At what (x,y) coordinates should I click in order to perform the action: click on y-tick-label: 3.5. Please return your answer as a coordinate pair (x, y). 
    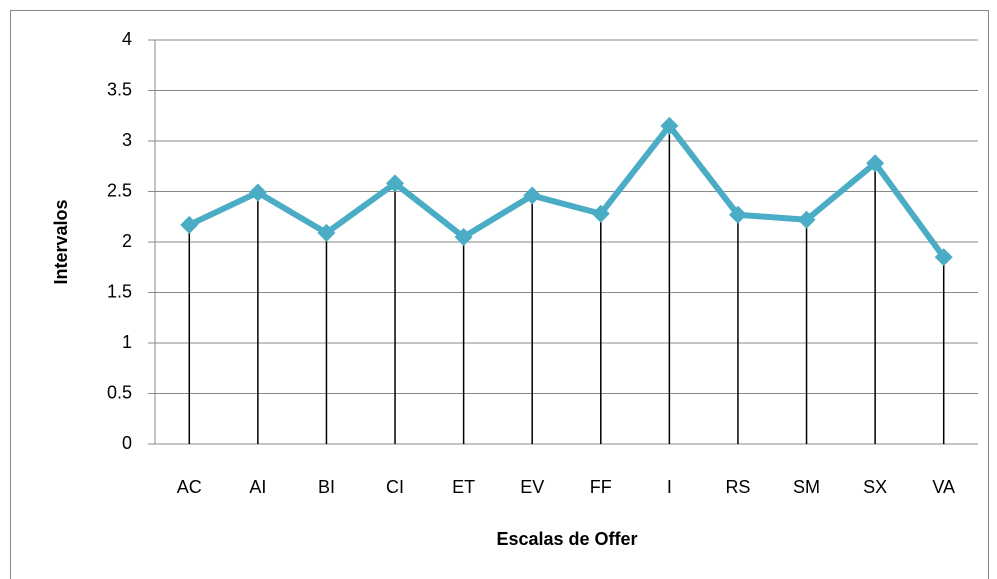
    Looking at the image, I should click on (119, 89).